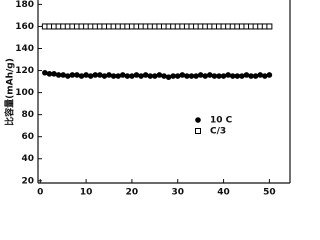  I want to click on y-tick-label: 20, so click(27, 181).